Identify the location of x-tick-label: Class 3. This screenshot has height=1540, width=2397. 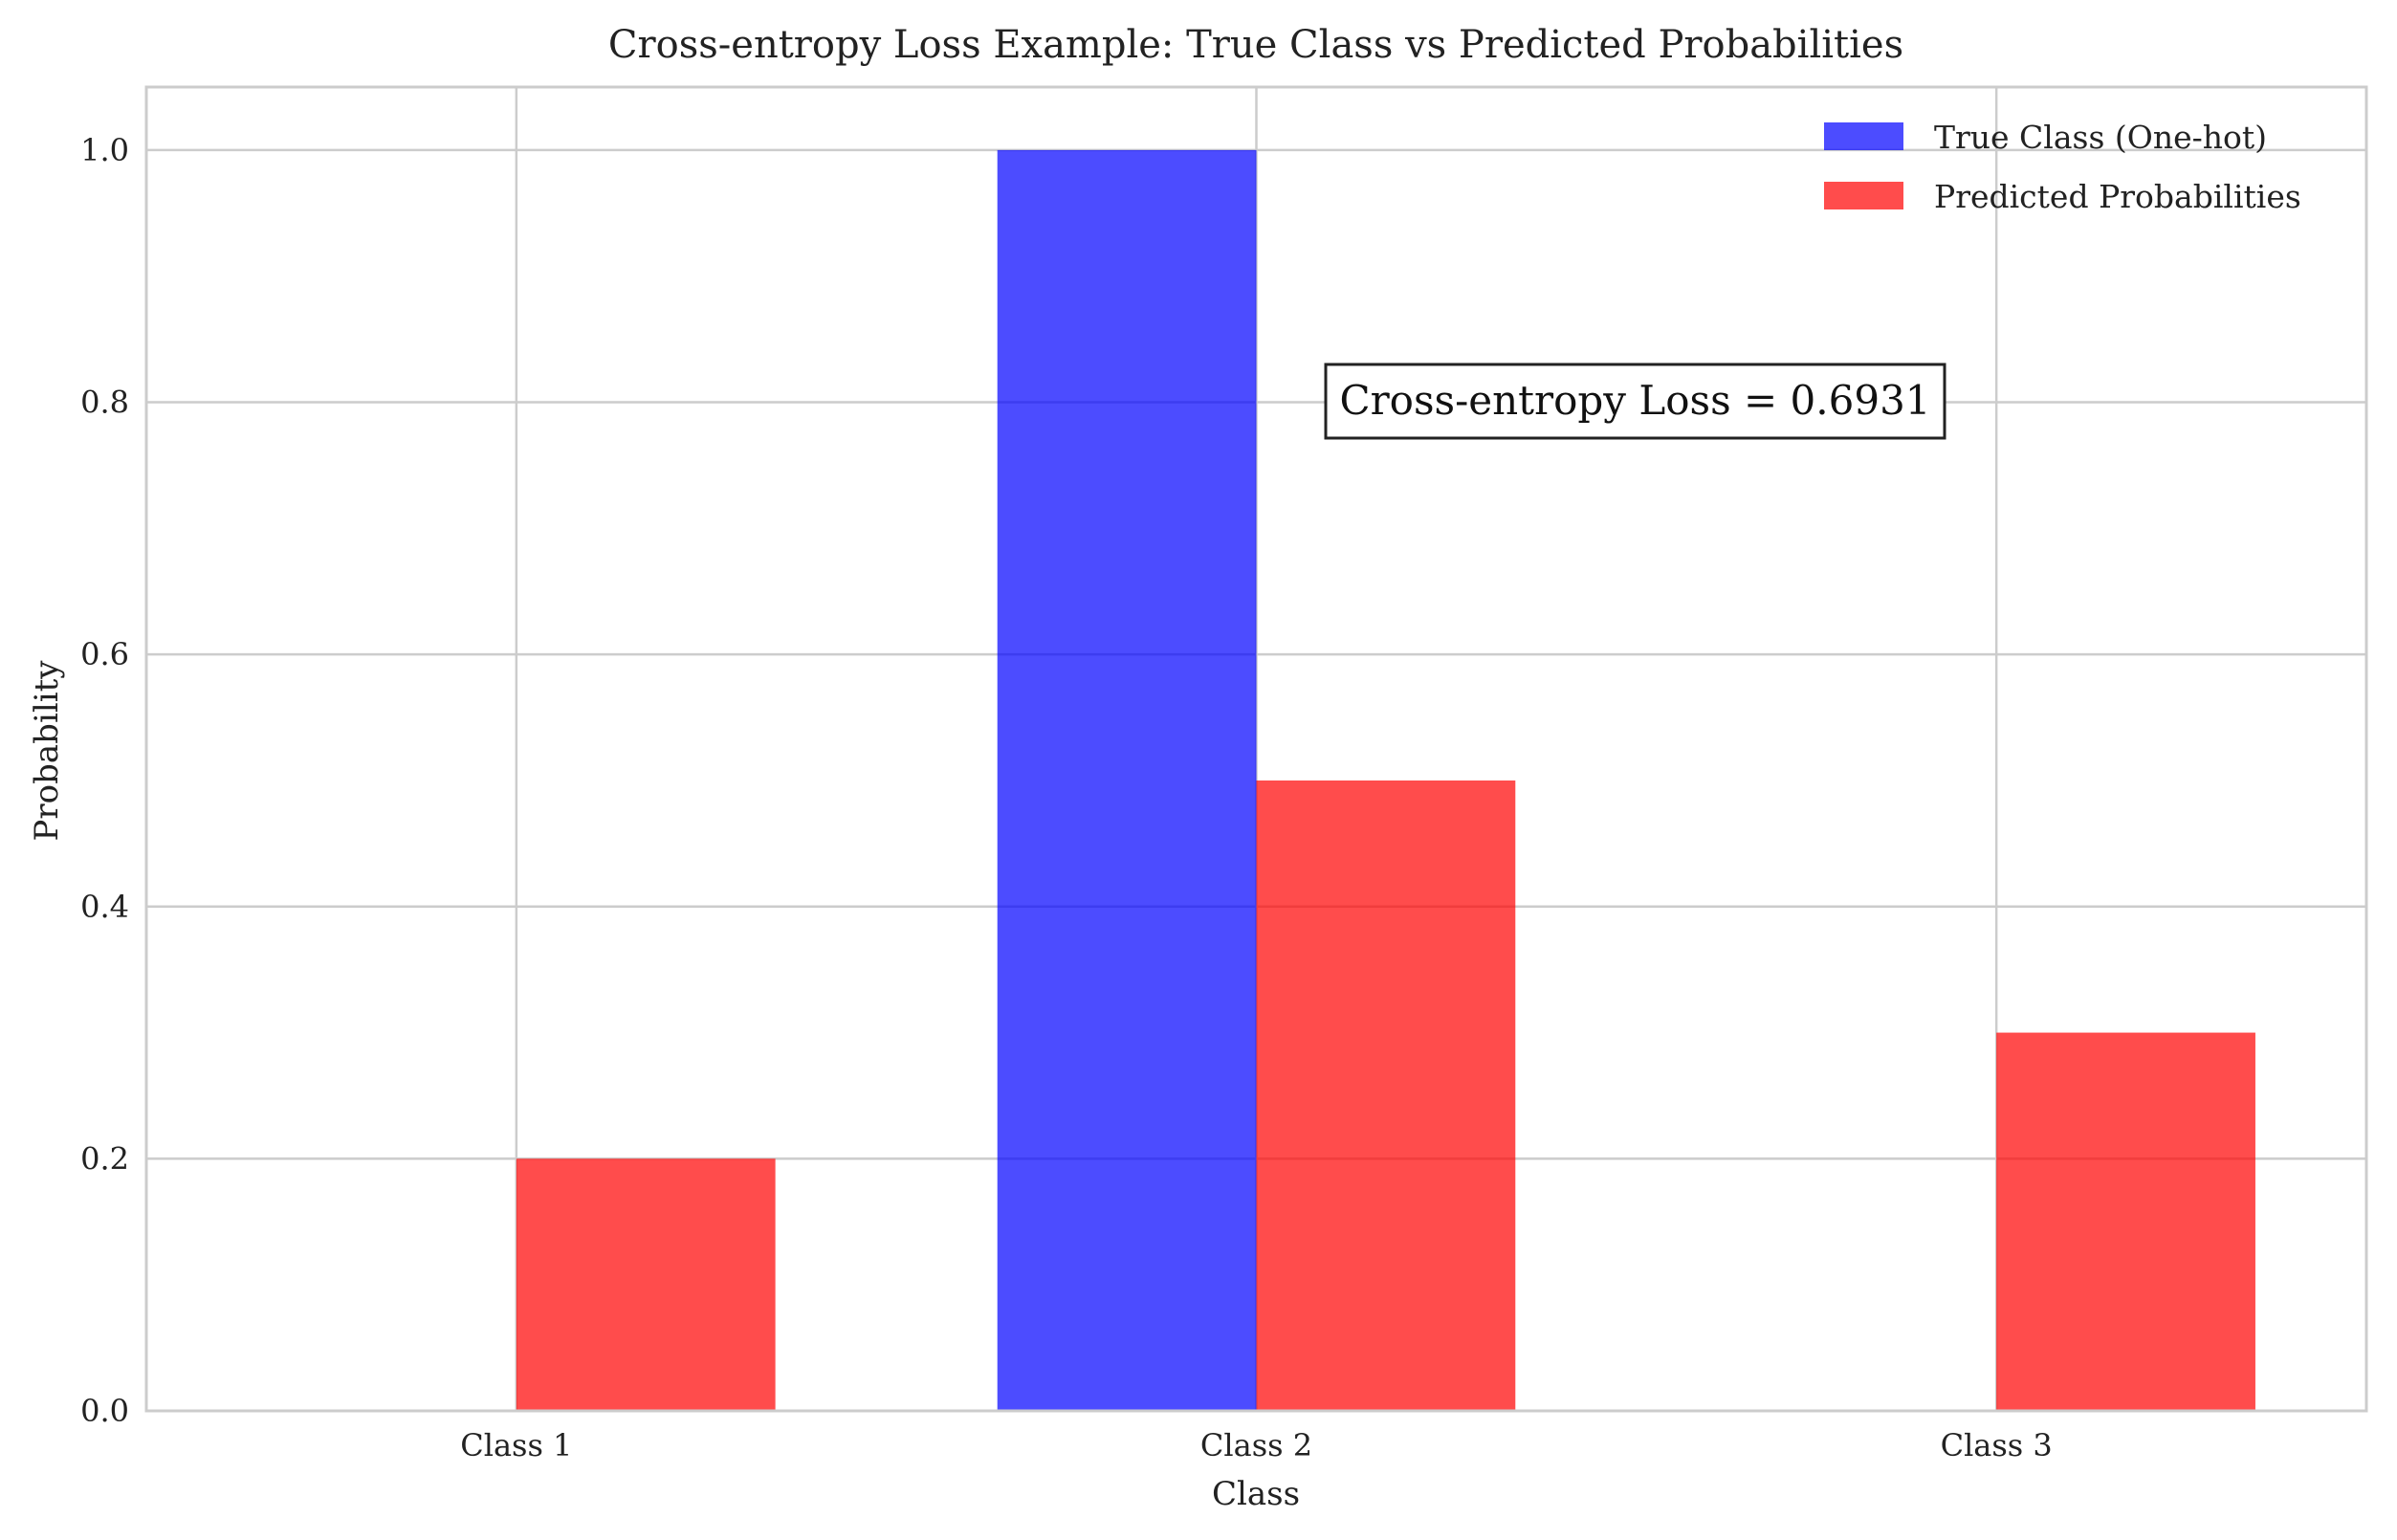
(1997, 1445).